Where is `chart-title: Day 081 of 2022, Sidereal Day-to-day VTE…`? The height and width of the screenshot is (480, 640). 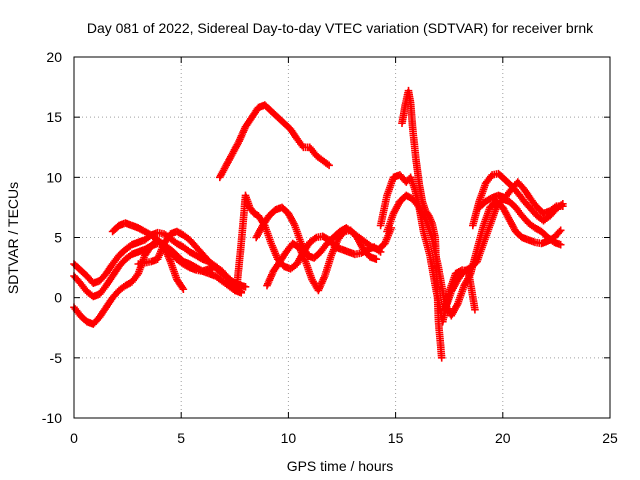
chart-title: Day 081 of 2022, Sidereal Day-to-day VTE… is located at coordinates (340, 28).